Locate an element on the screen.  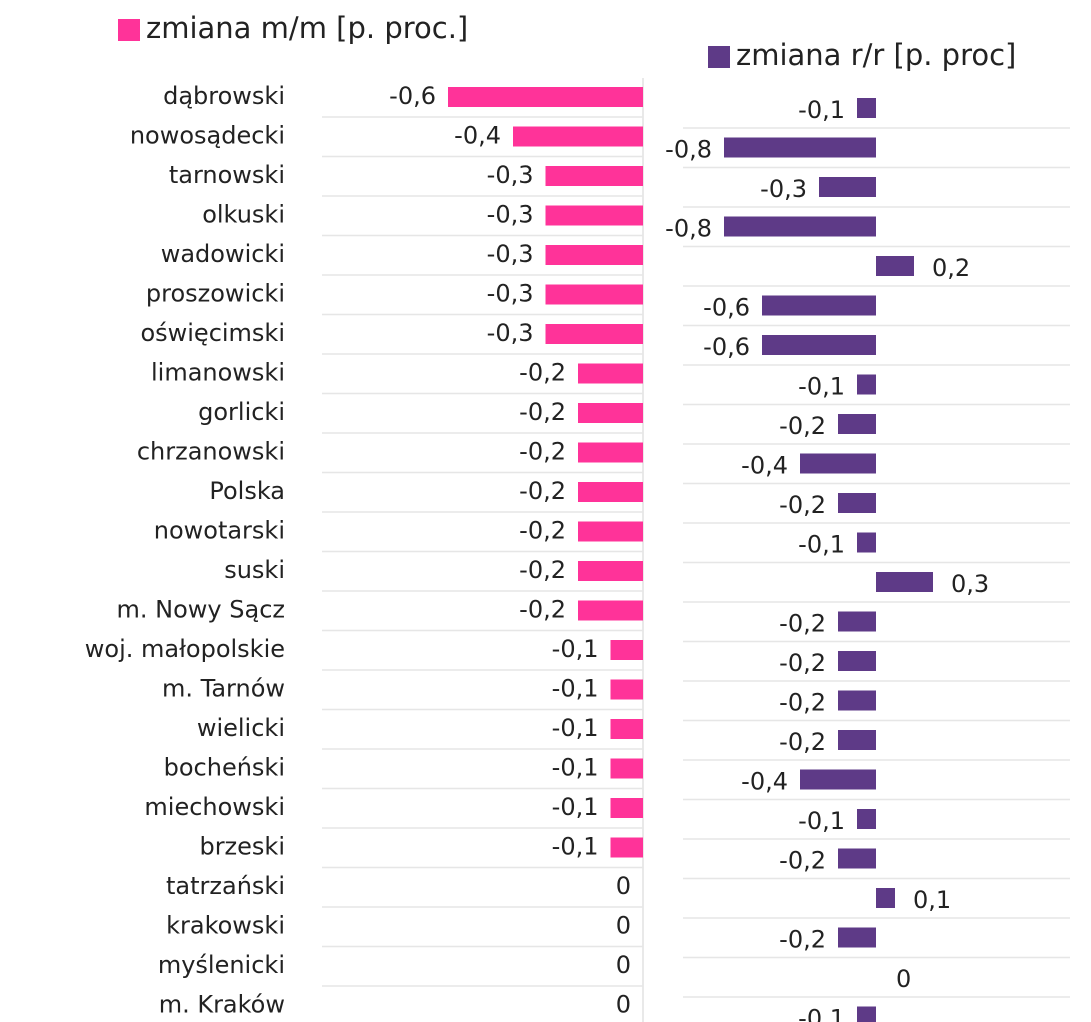
category-label: chrzanowski is located at coordinates (211, 452).